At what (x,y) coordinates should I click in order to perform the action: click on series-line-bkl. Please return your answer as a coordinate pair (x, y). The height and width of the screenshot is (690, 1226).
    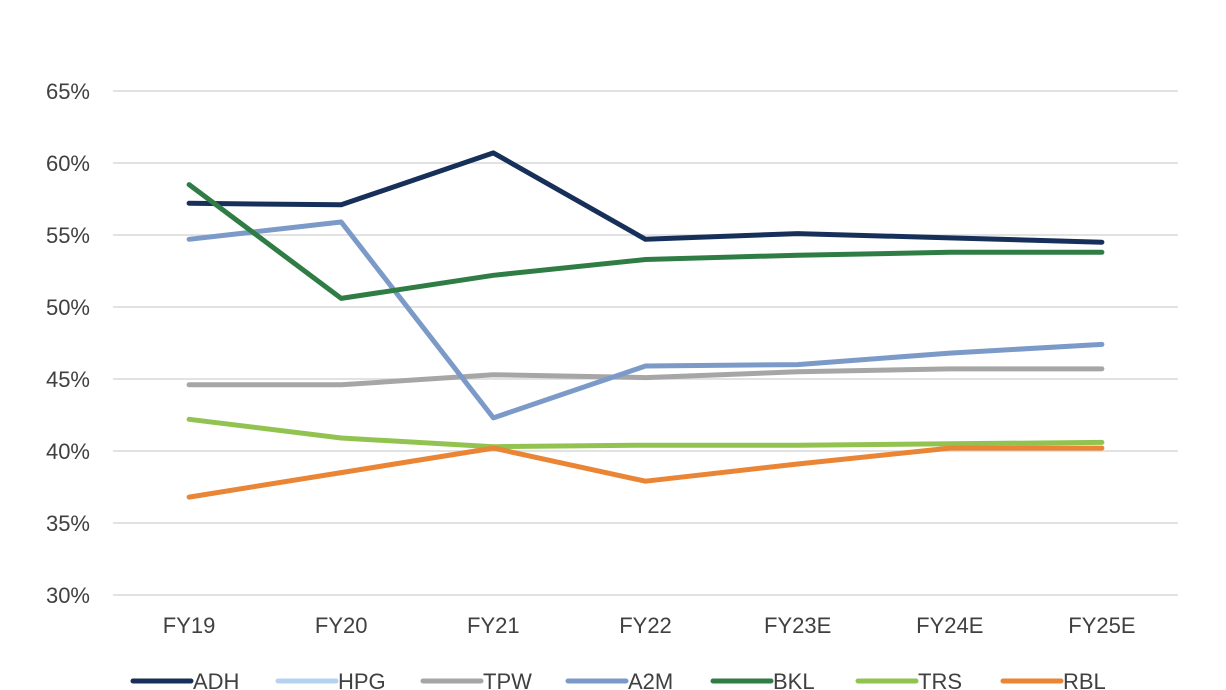
    Looking at the image, I should click on (645, 241).